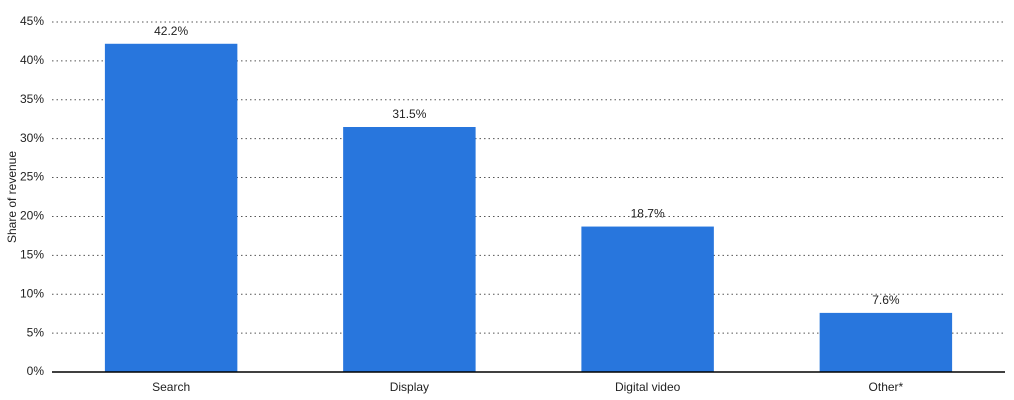 This screenshot has width=1014, height=400. Describe the element at coordinates (886, 387) in the screenshot. I see `x-tick-label: Other*` at that location.